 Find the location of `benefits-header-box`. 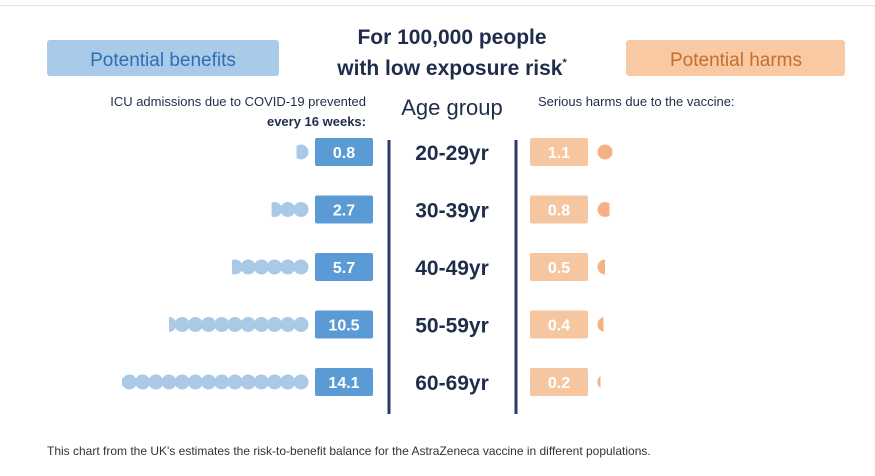

benefits-header-box is located at coordinates (163, 58).